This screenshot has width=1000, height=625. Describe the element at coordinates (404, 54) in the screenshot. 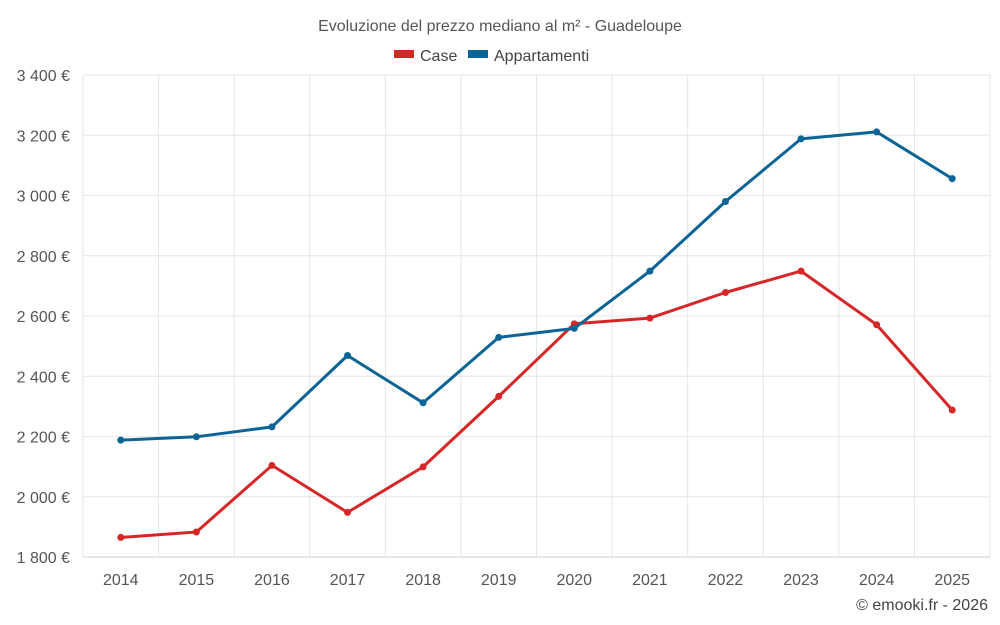

I see `legend-swatch-case` at that location.